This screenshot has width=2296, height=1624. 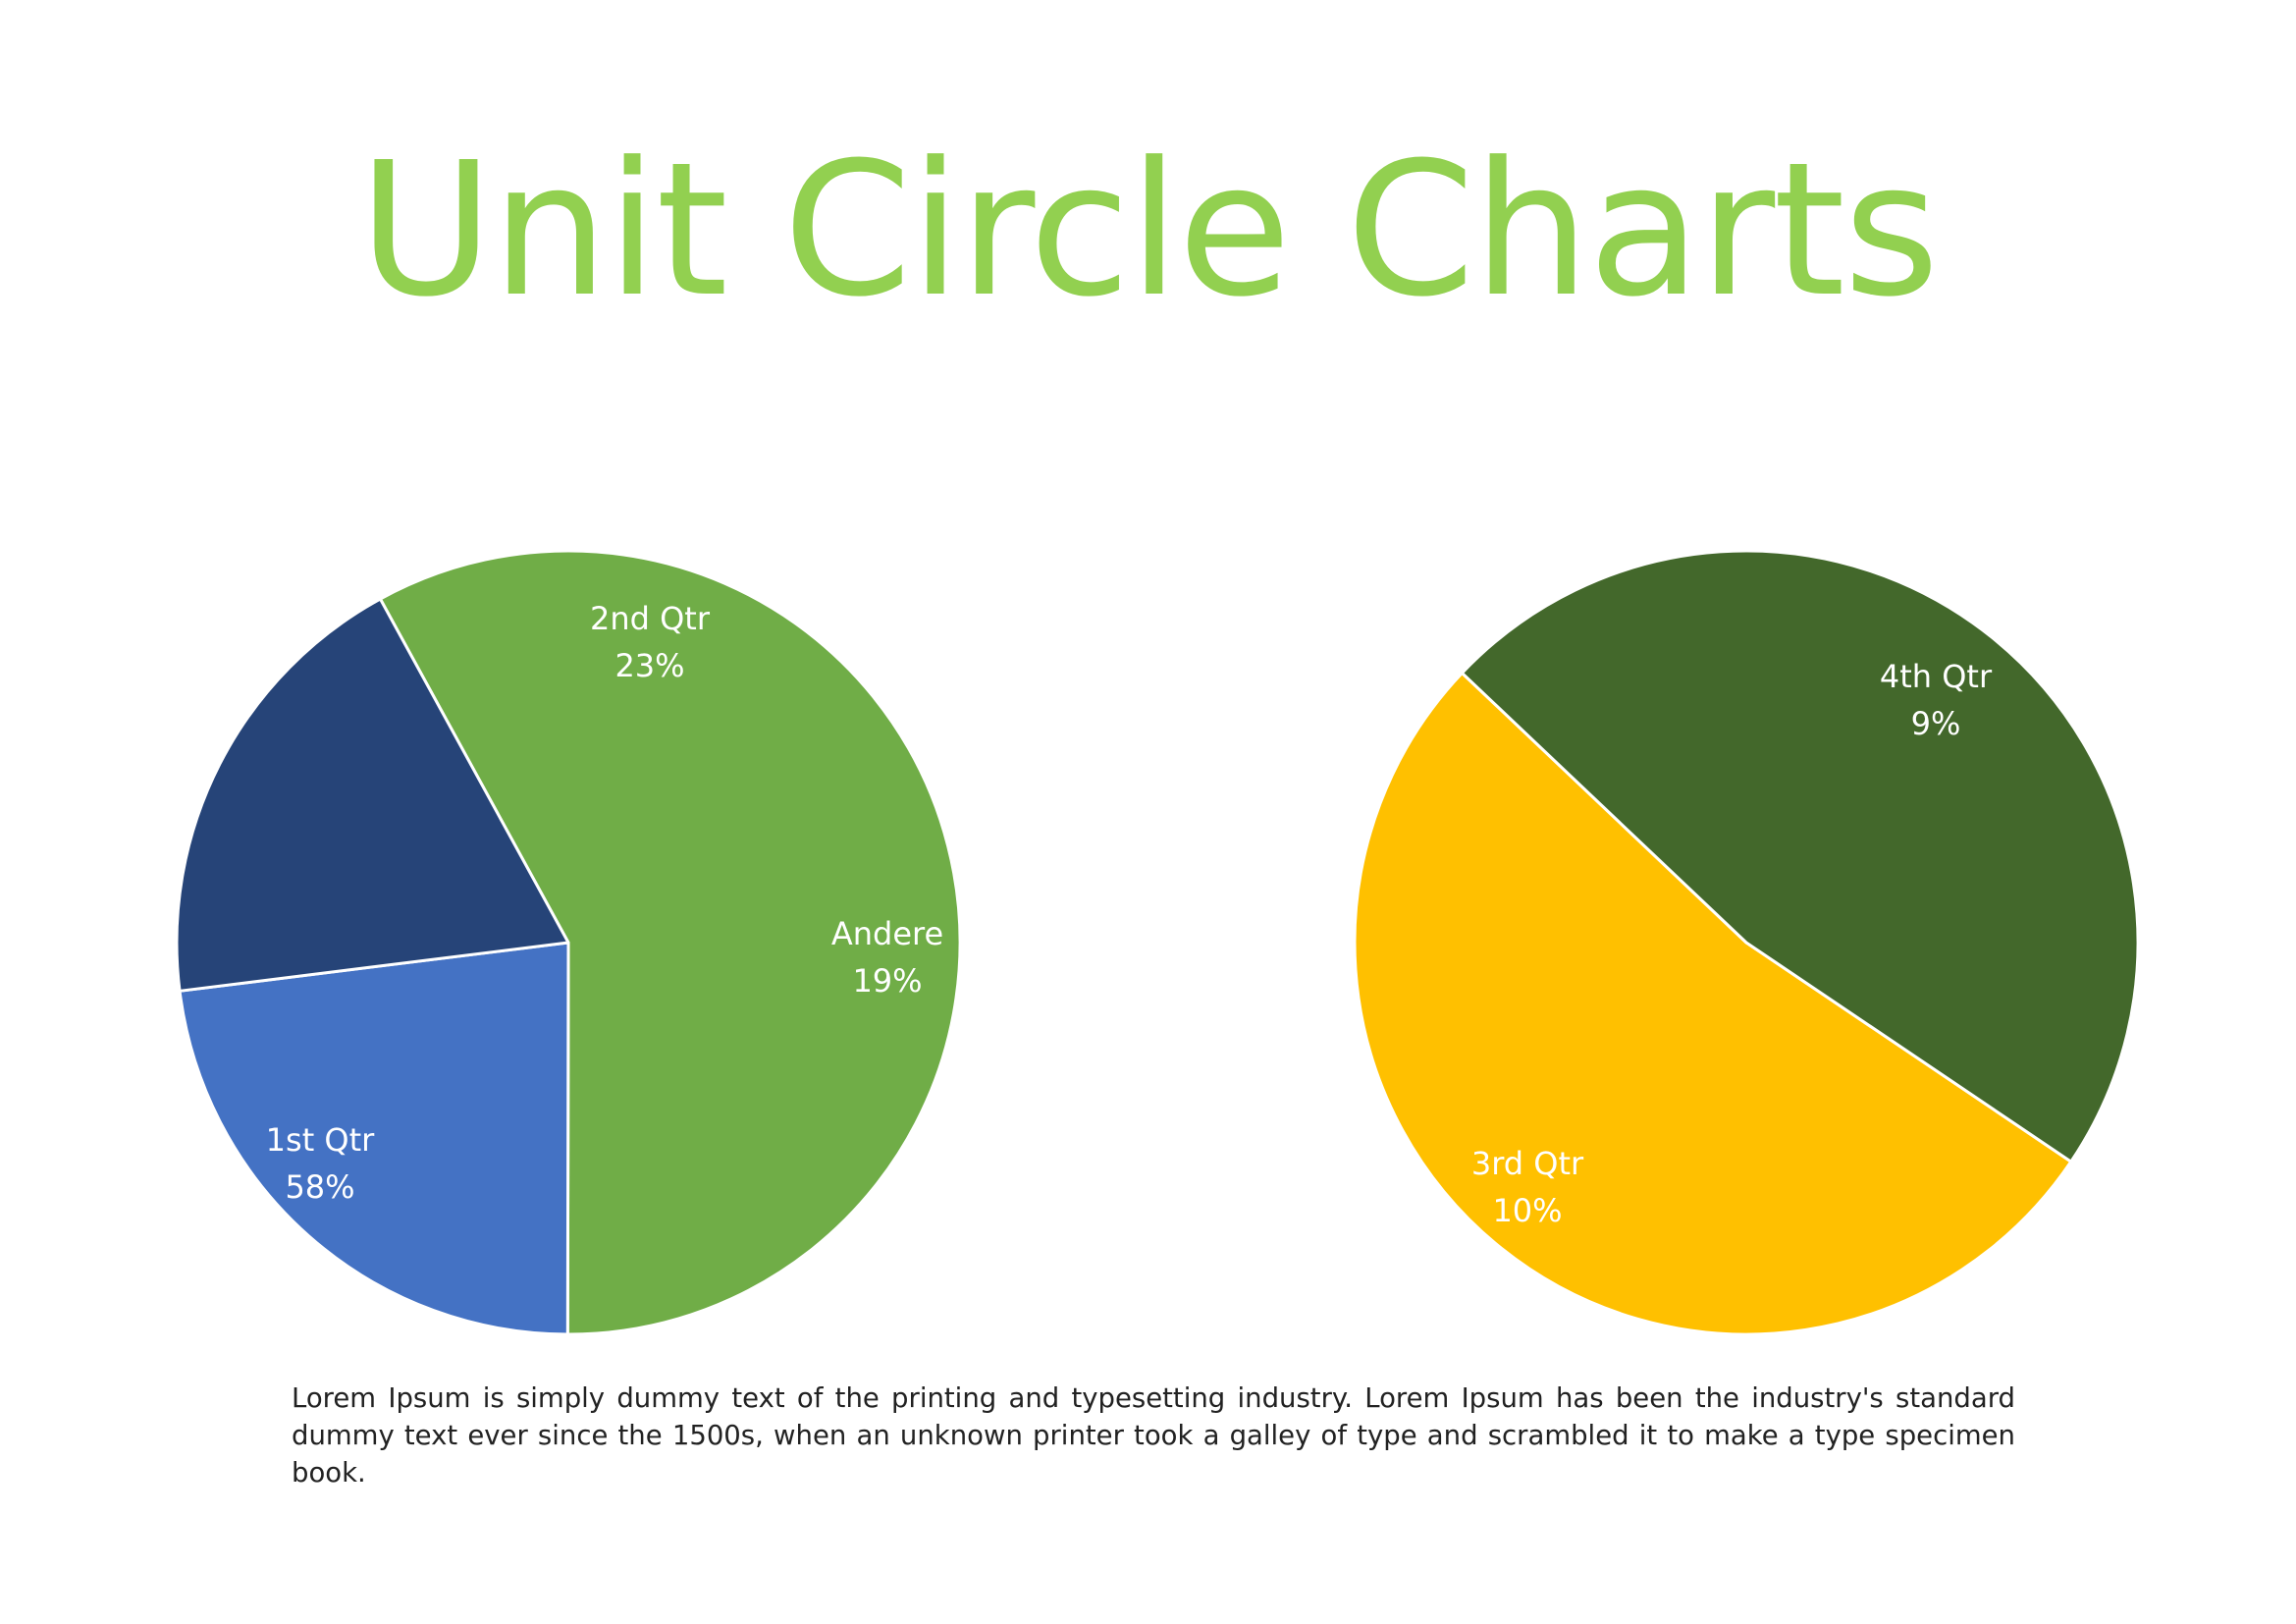 I want to click on pie-slice-3rd-qtr, so click(x=1713, y=1003).